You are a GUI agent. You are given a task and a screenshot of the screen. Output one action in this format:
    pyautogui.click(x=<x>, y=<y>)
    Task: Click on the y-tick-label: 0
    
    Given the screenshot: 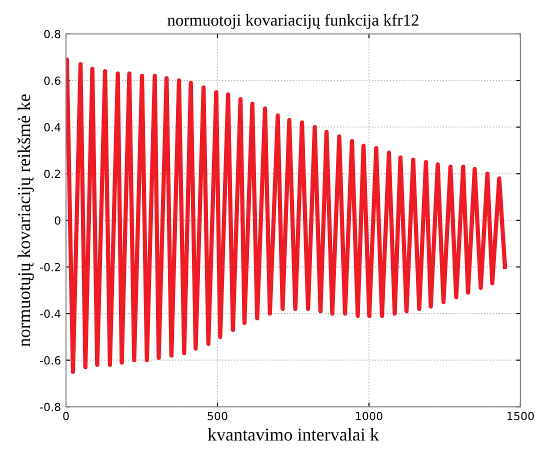 What is the action you would take?
    pyautogui.click(x=57, y=220)
    